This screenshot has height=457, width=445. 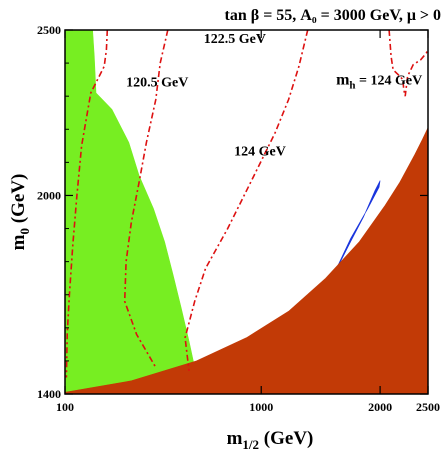 What do you see at coordinates (260, 152) in the screenshot?
I see `contour-label-3: 124 GeV` at bounding box center [260, 152].